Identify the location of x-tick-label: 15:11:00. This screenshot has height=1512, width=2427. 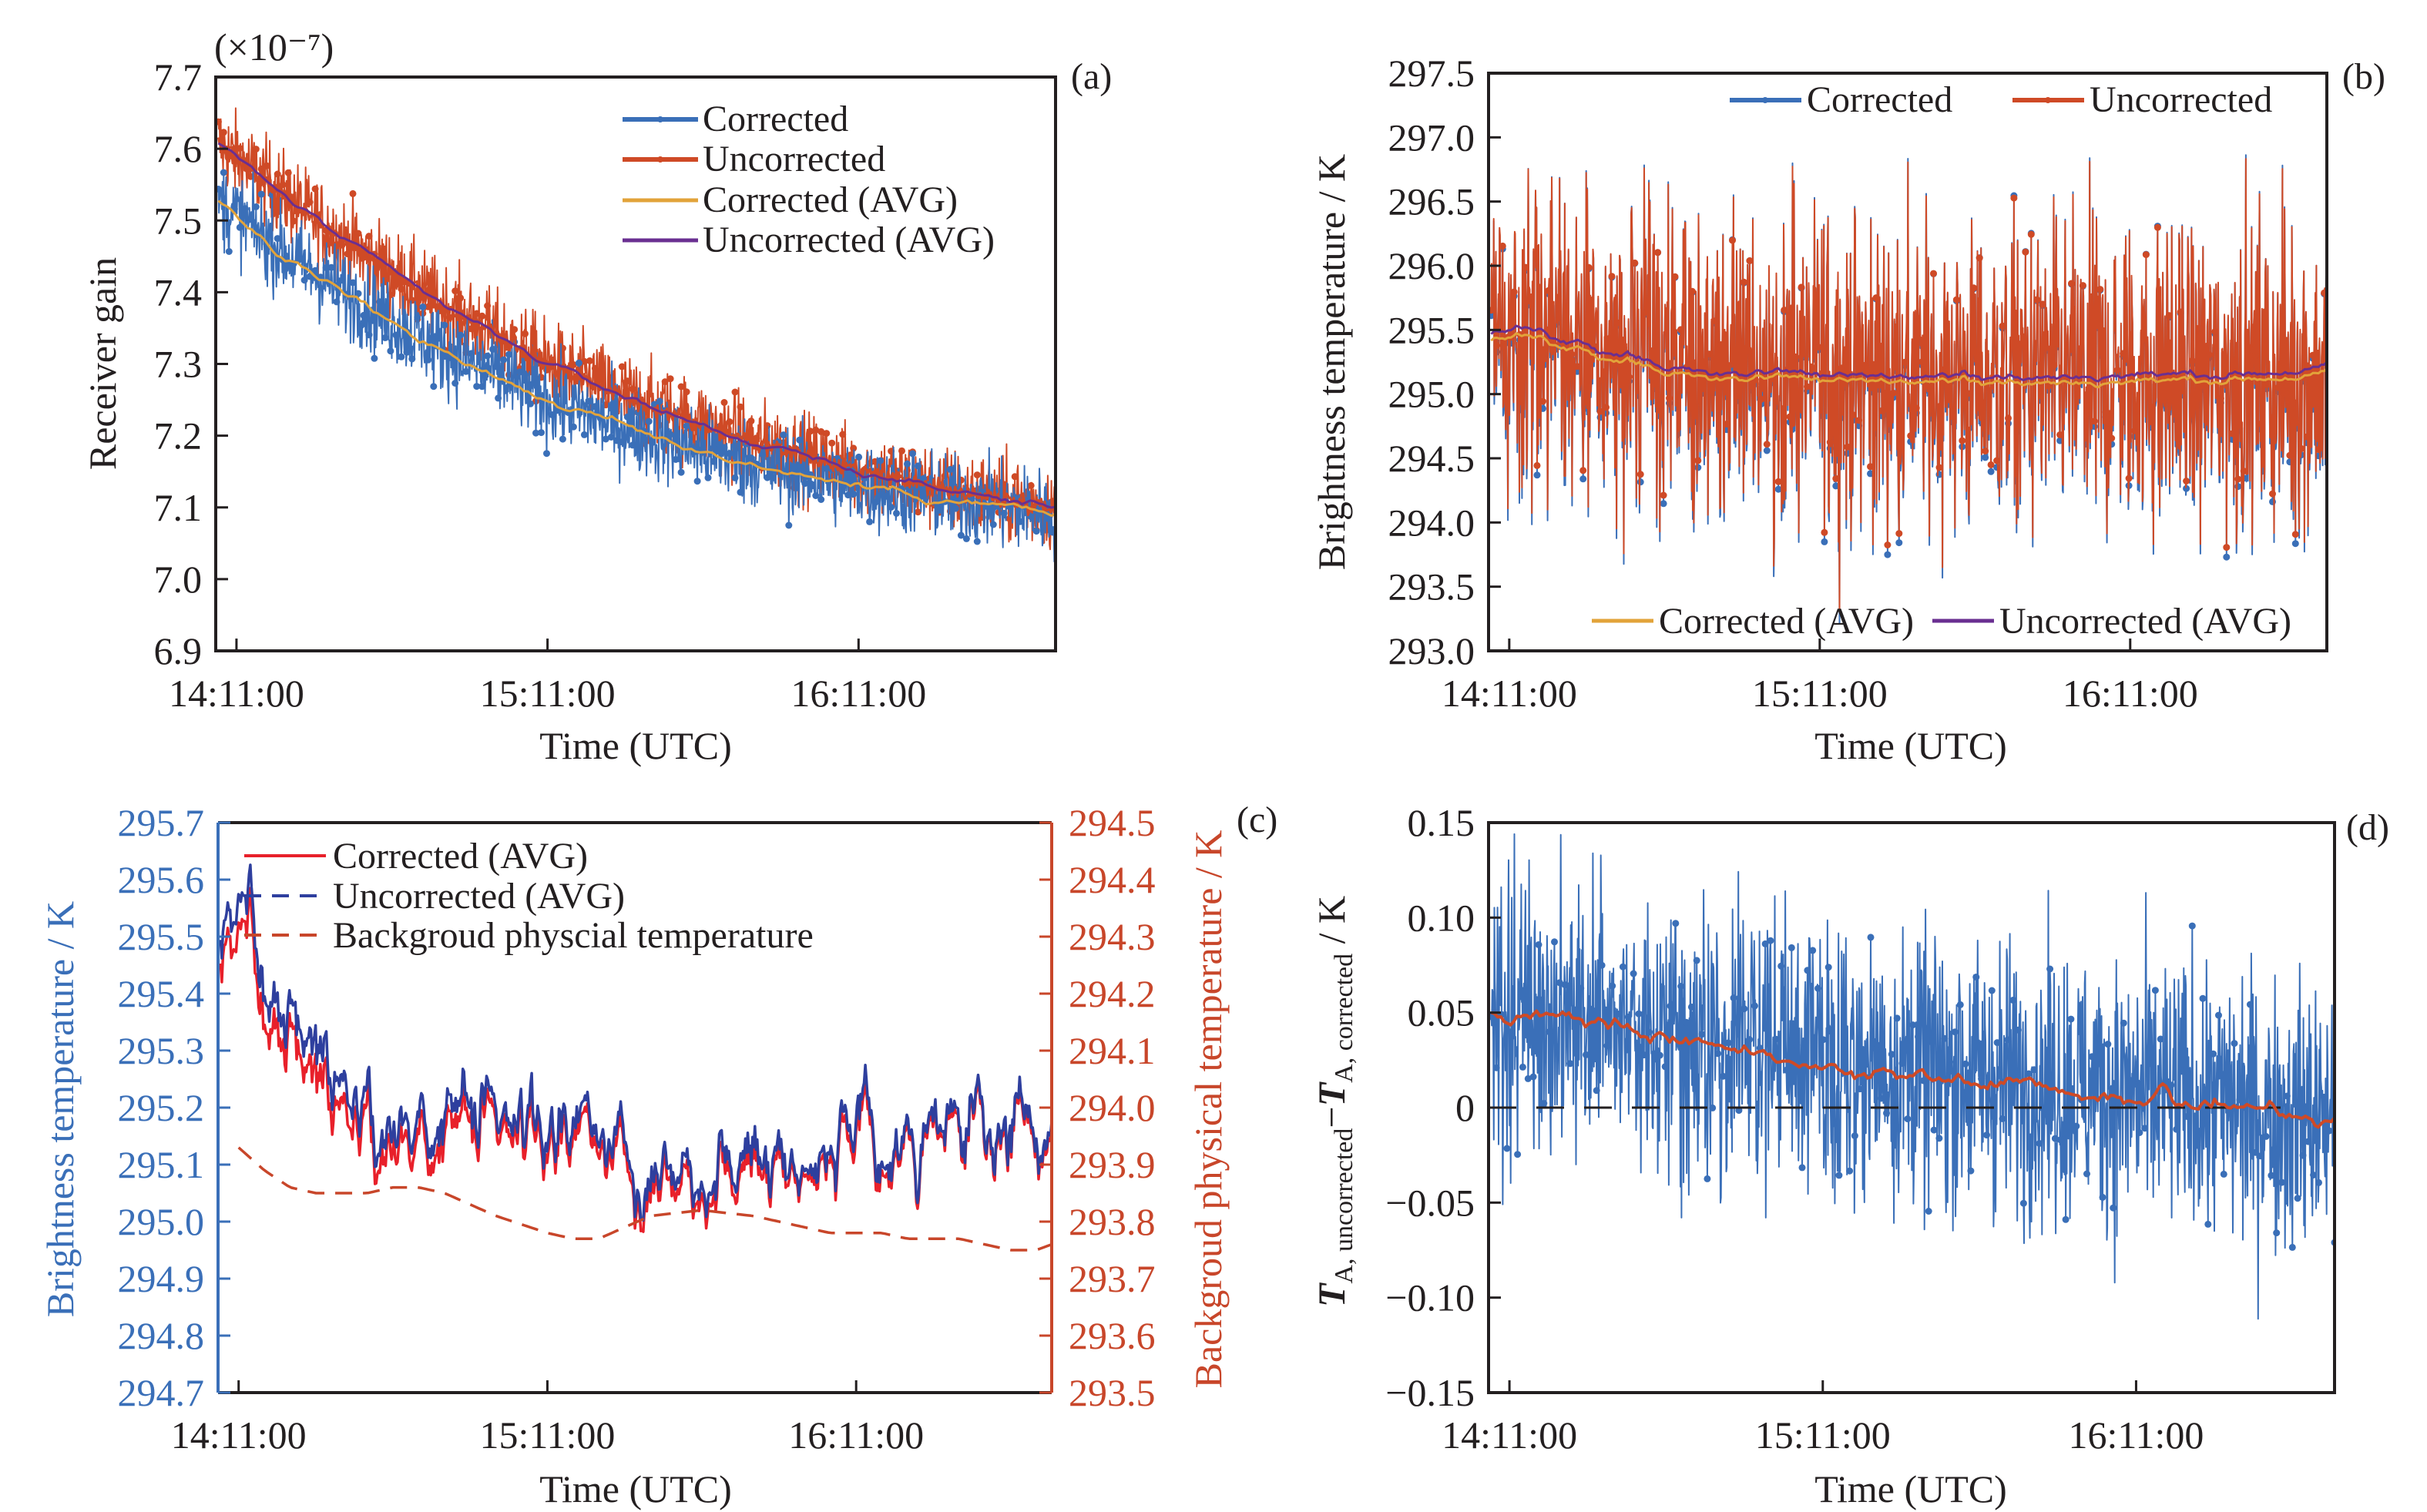
(1820, 694).